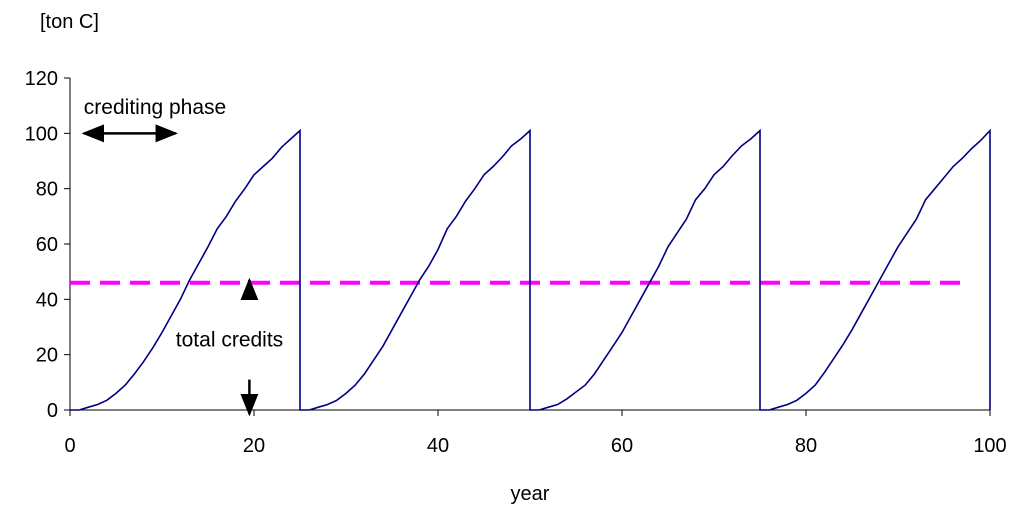 Image resolution: width=1010 pixels, height=508 pixels. What do you see at coordinates (535, 433) in the screenshot?
I see `x-axis-ticks: 0 20 40 60 80 100` at bounding box center [535, 433].